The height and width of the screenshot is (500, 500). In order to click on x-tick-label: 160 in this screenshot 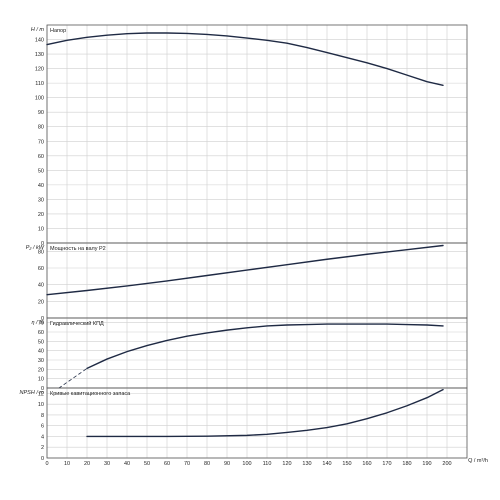, I will do `click(366, 464)`.